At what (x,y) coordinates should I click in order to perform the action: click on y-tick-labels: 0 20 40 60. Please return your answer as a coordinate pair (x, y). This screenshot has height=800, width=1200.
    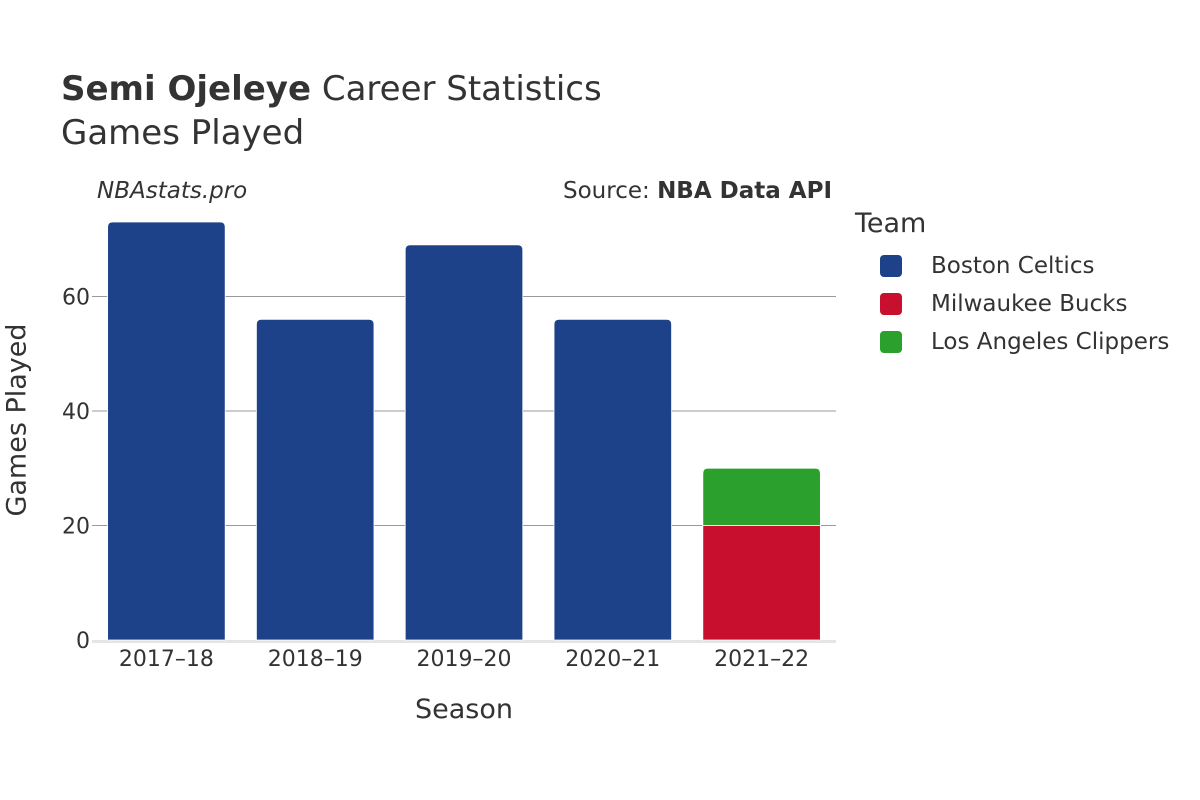
    Looking at the image, I should click on (76, 469).